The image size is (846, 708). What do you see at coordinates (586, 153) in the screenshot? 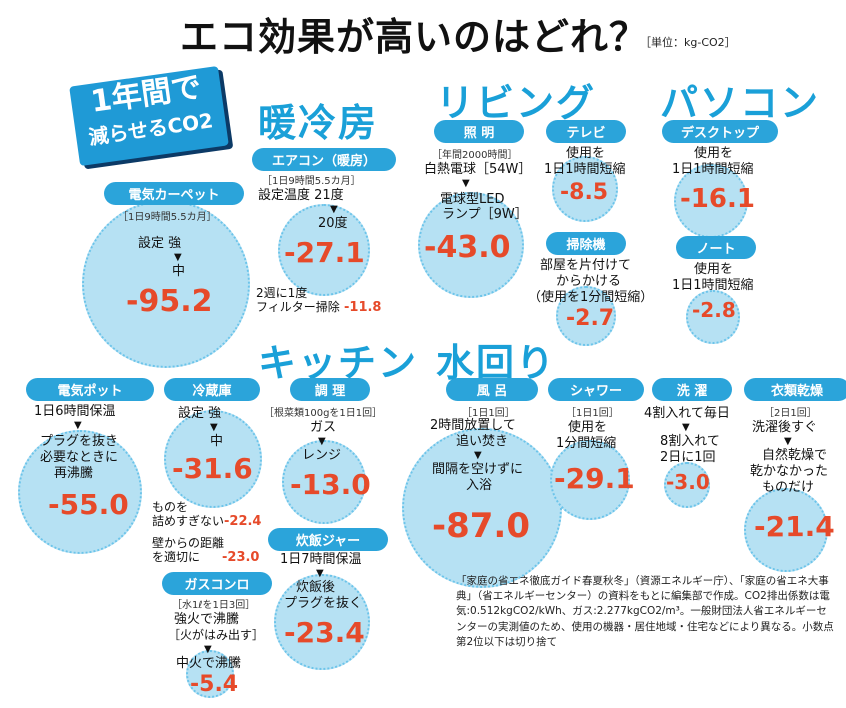
I see `tv-t1: 使用を` at bounding box center [586, 153].